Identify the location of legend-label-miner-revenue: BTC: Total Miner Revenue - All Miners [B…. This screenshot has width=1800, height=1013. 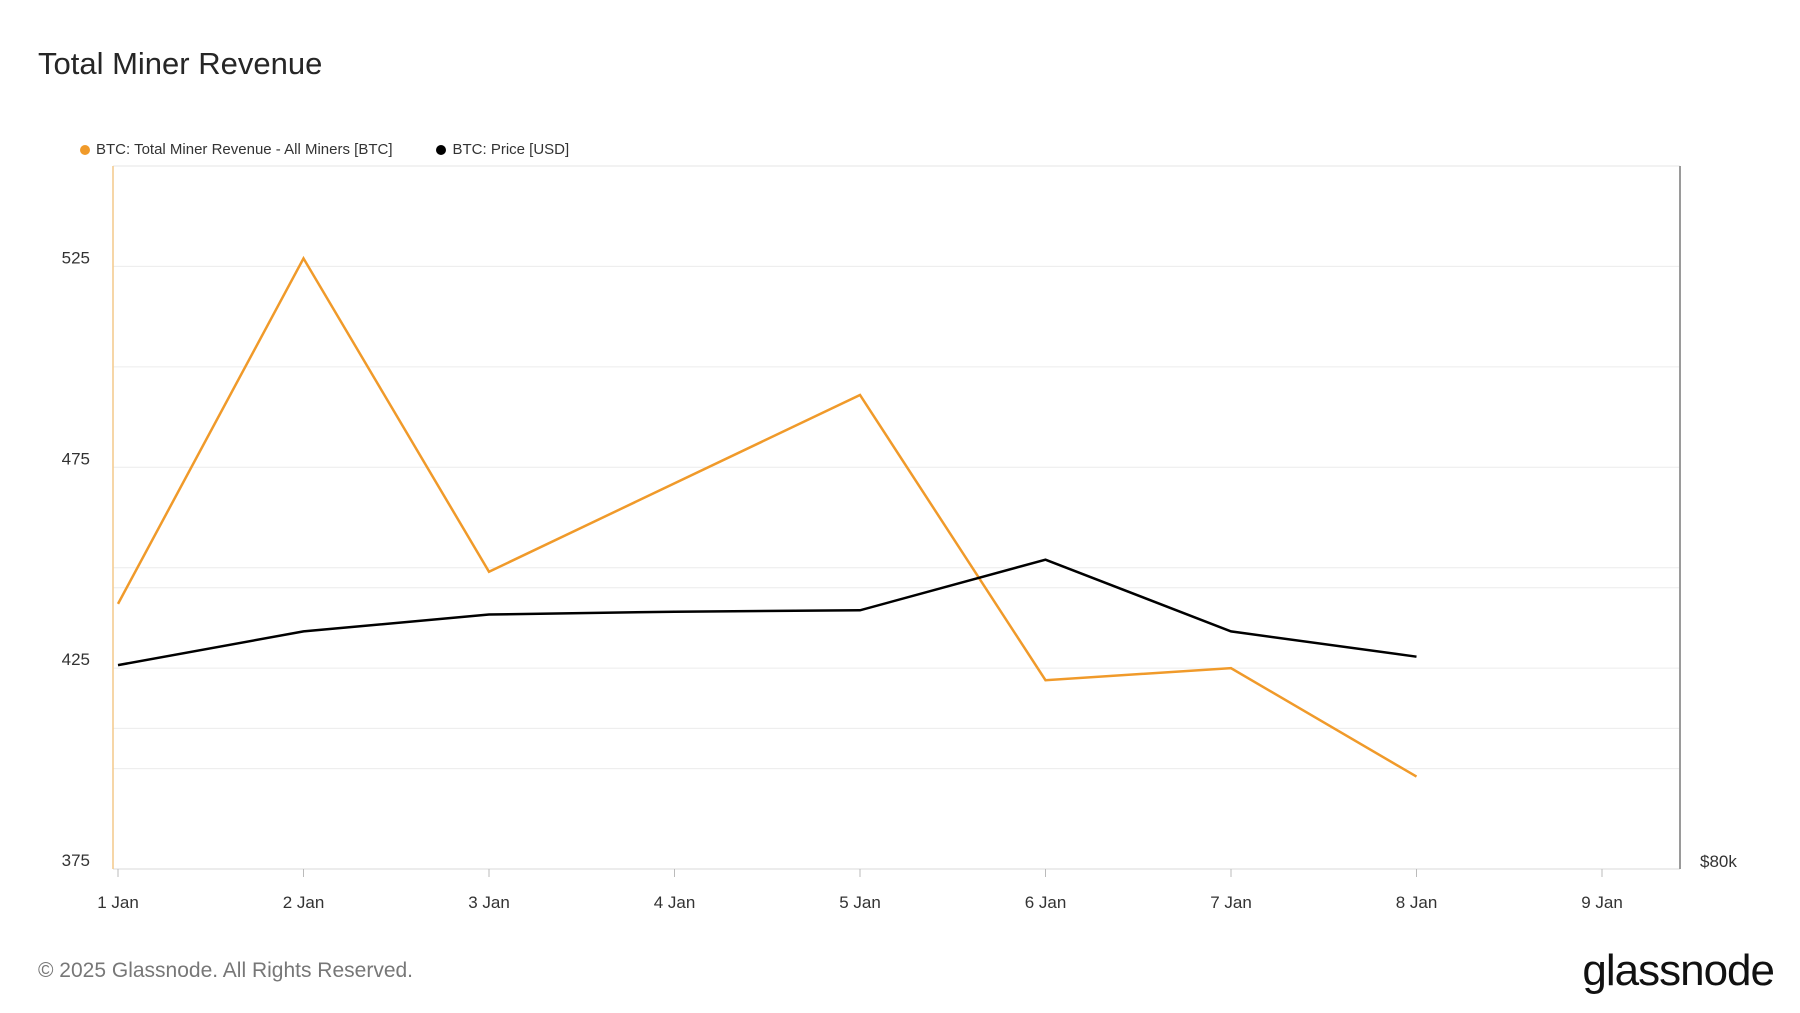
(244, 149).